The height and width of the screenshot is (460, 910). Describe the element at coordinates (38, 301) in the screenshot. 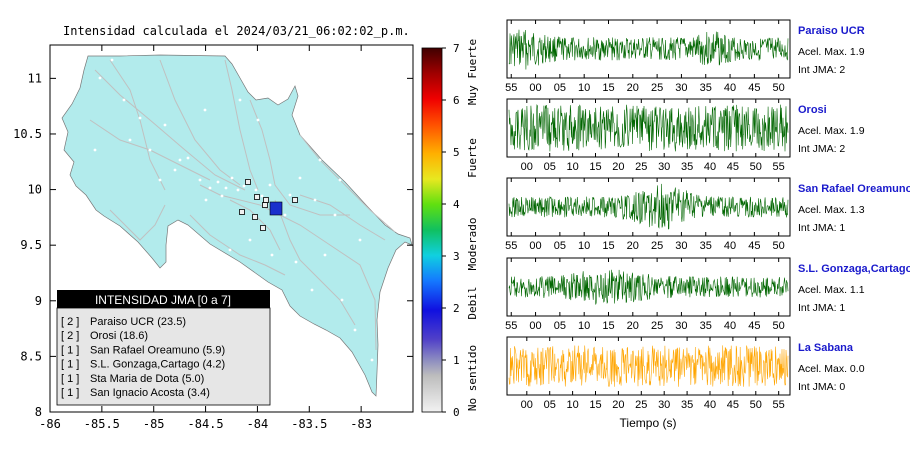

I see `map-y-tick-label: 9` at that location.